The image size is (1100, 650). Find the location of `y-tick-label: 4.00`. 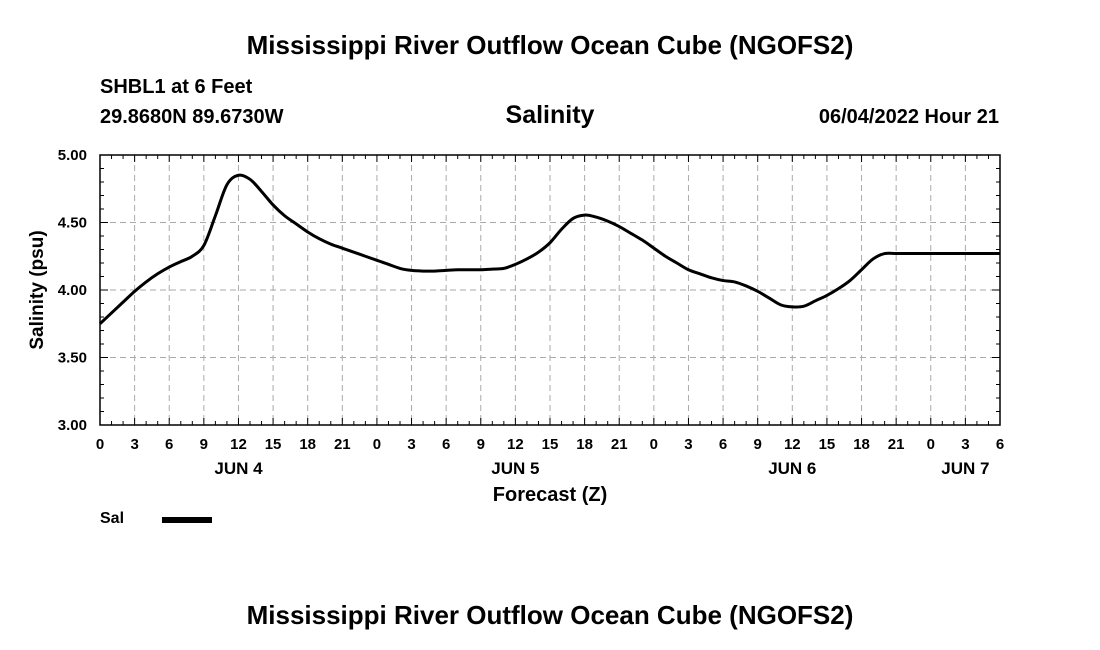

y-tick-label: 4.00 is located at coordinates (72, 290).